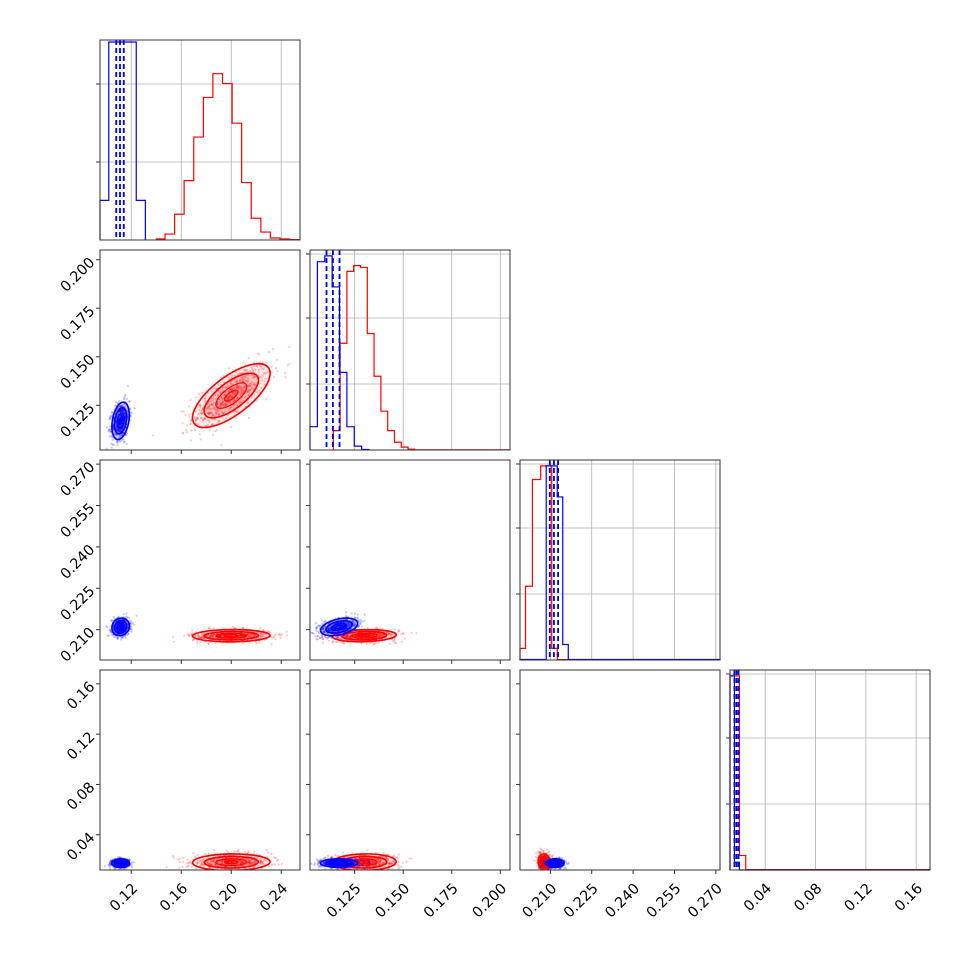 The height and width of the screenshot is (970, 970). I want to click on blue-contour, so click(120, 863).